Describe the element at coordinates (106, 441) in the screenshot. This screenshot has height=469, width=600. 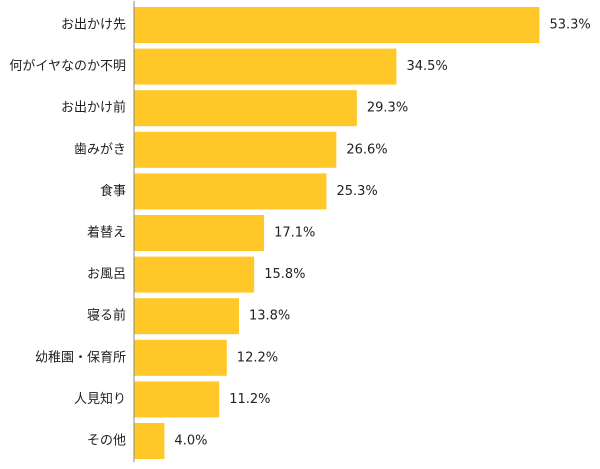
I see `category-label-11: その他` at that location.